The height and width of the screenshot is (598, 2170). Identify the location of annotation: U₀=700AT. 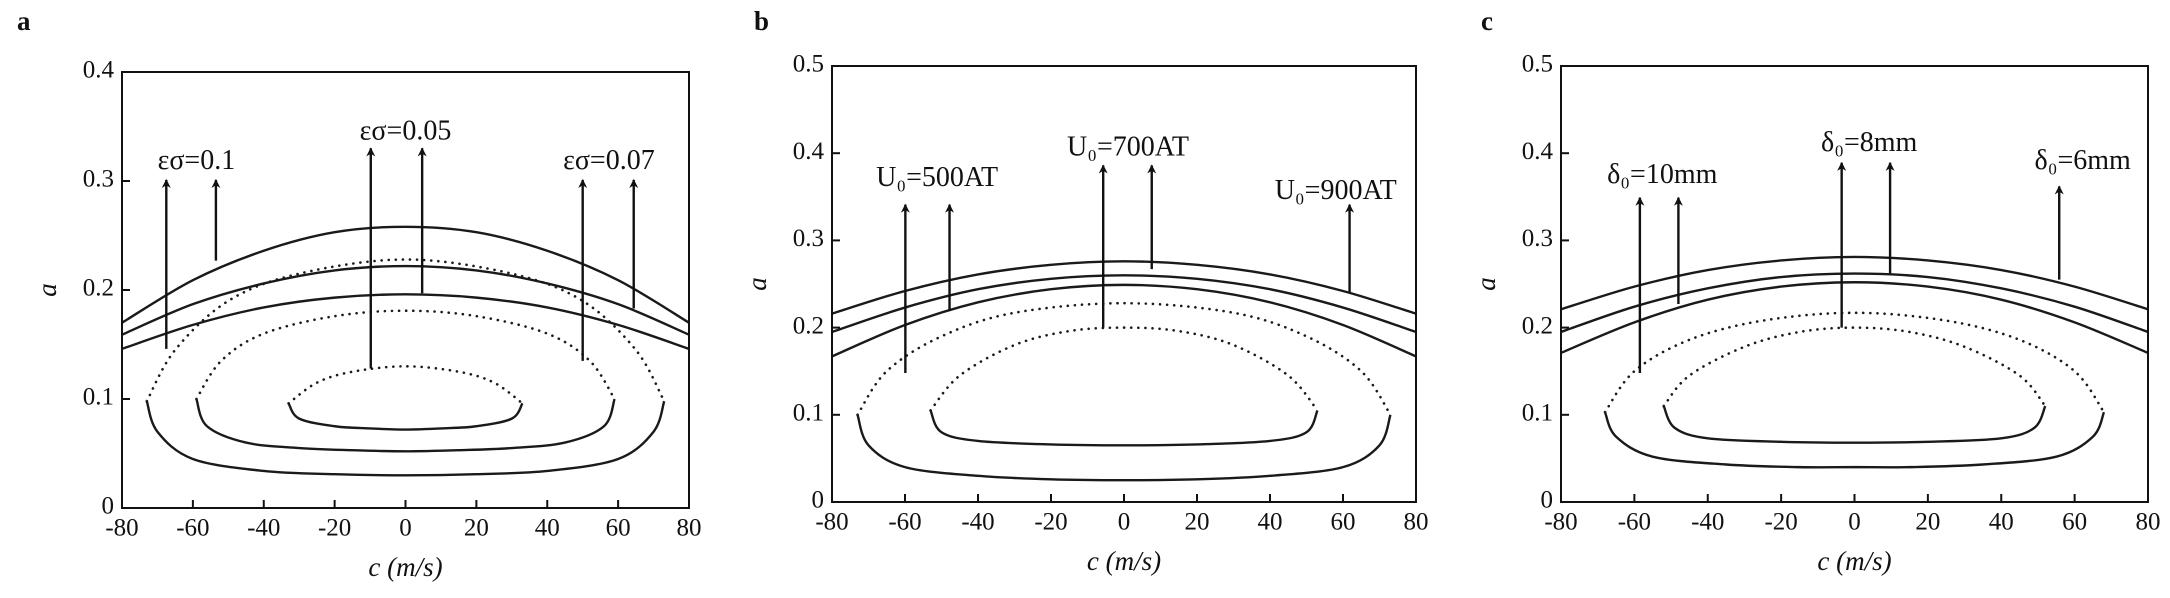
(1128, 146).